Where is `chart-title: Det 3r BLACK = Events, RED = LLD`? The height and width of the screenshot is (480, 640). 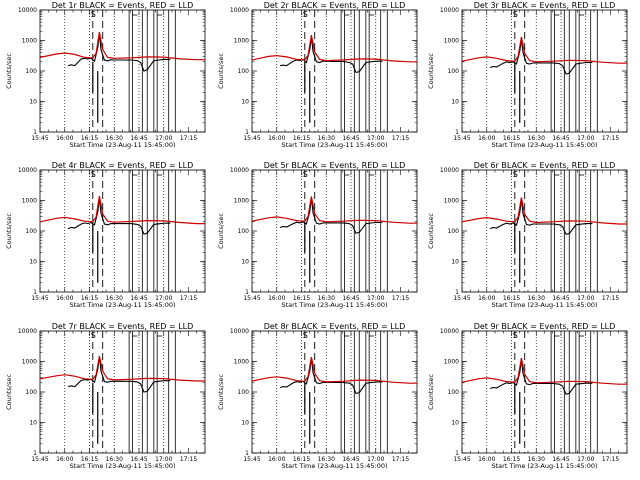 chart-title: Det 3r BLACK = Events, RED = LLD is located at coordinates (545, 5).